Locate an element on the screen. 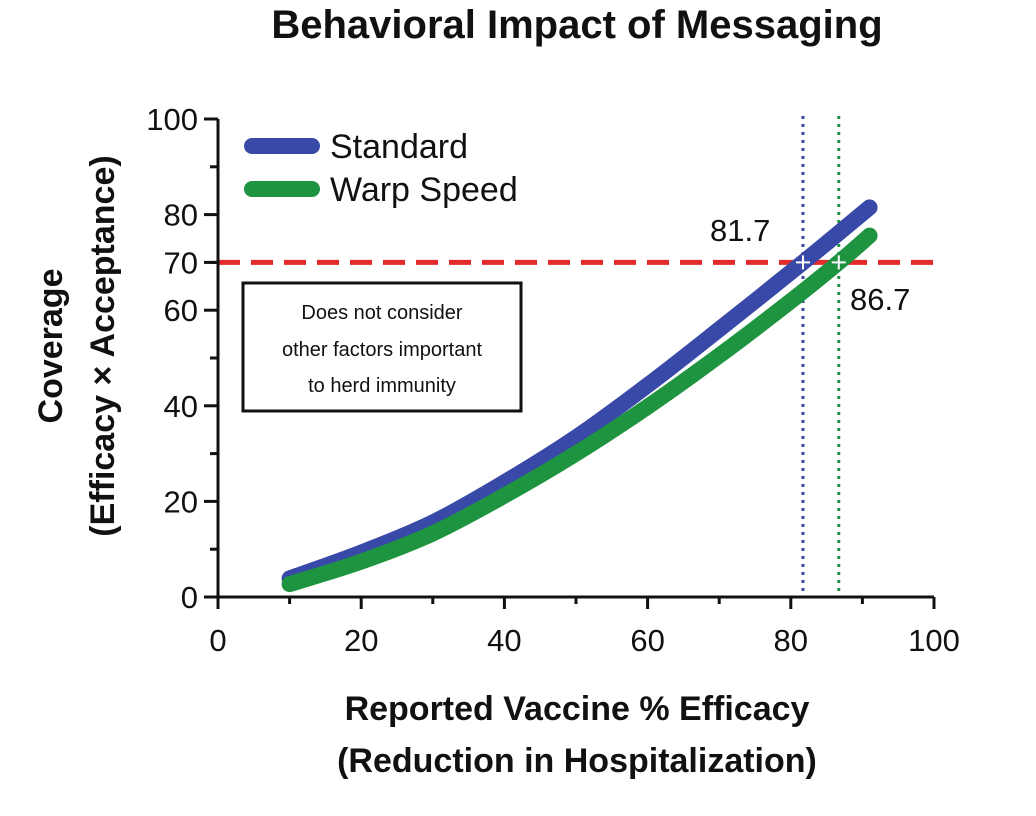  y-tick-label: 0 is located at coordinates (189, 597).